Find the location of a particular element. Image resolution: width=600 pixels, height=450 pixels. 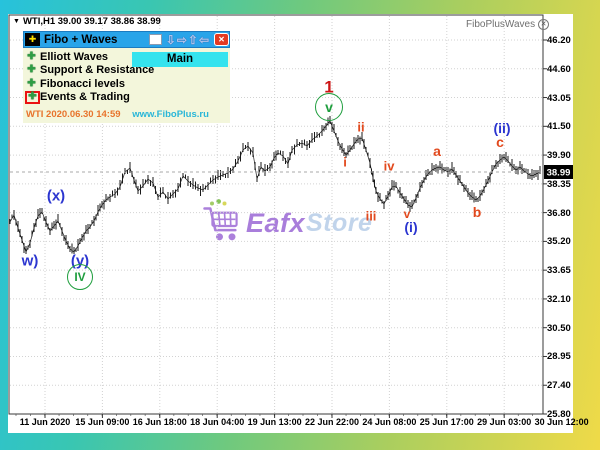

wave-label-iii: iii is located at coordinates (371, 216).